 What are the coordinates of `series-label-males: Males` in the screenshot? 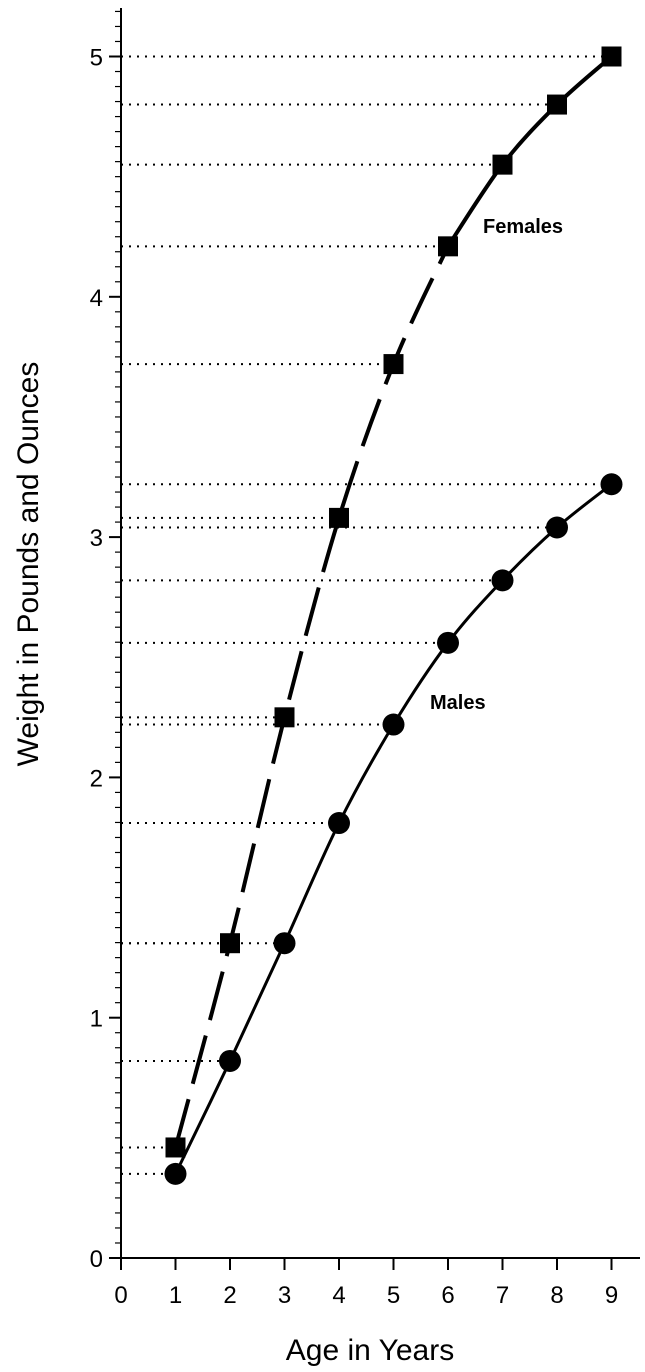 It's located at (458, 703).